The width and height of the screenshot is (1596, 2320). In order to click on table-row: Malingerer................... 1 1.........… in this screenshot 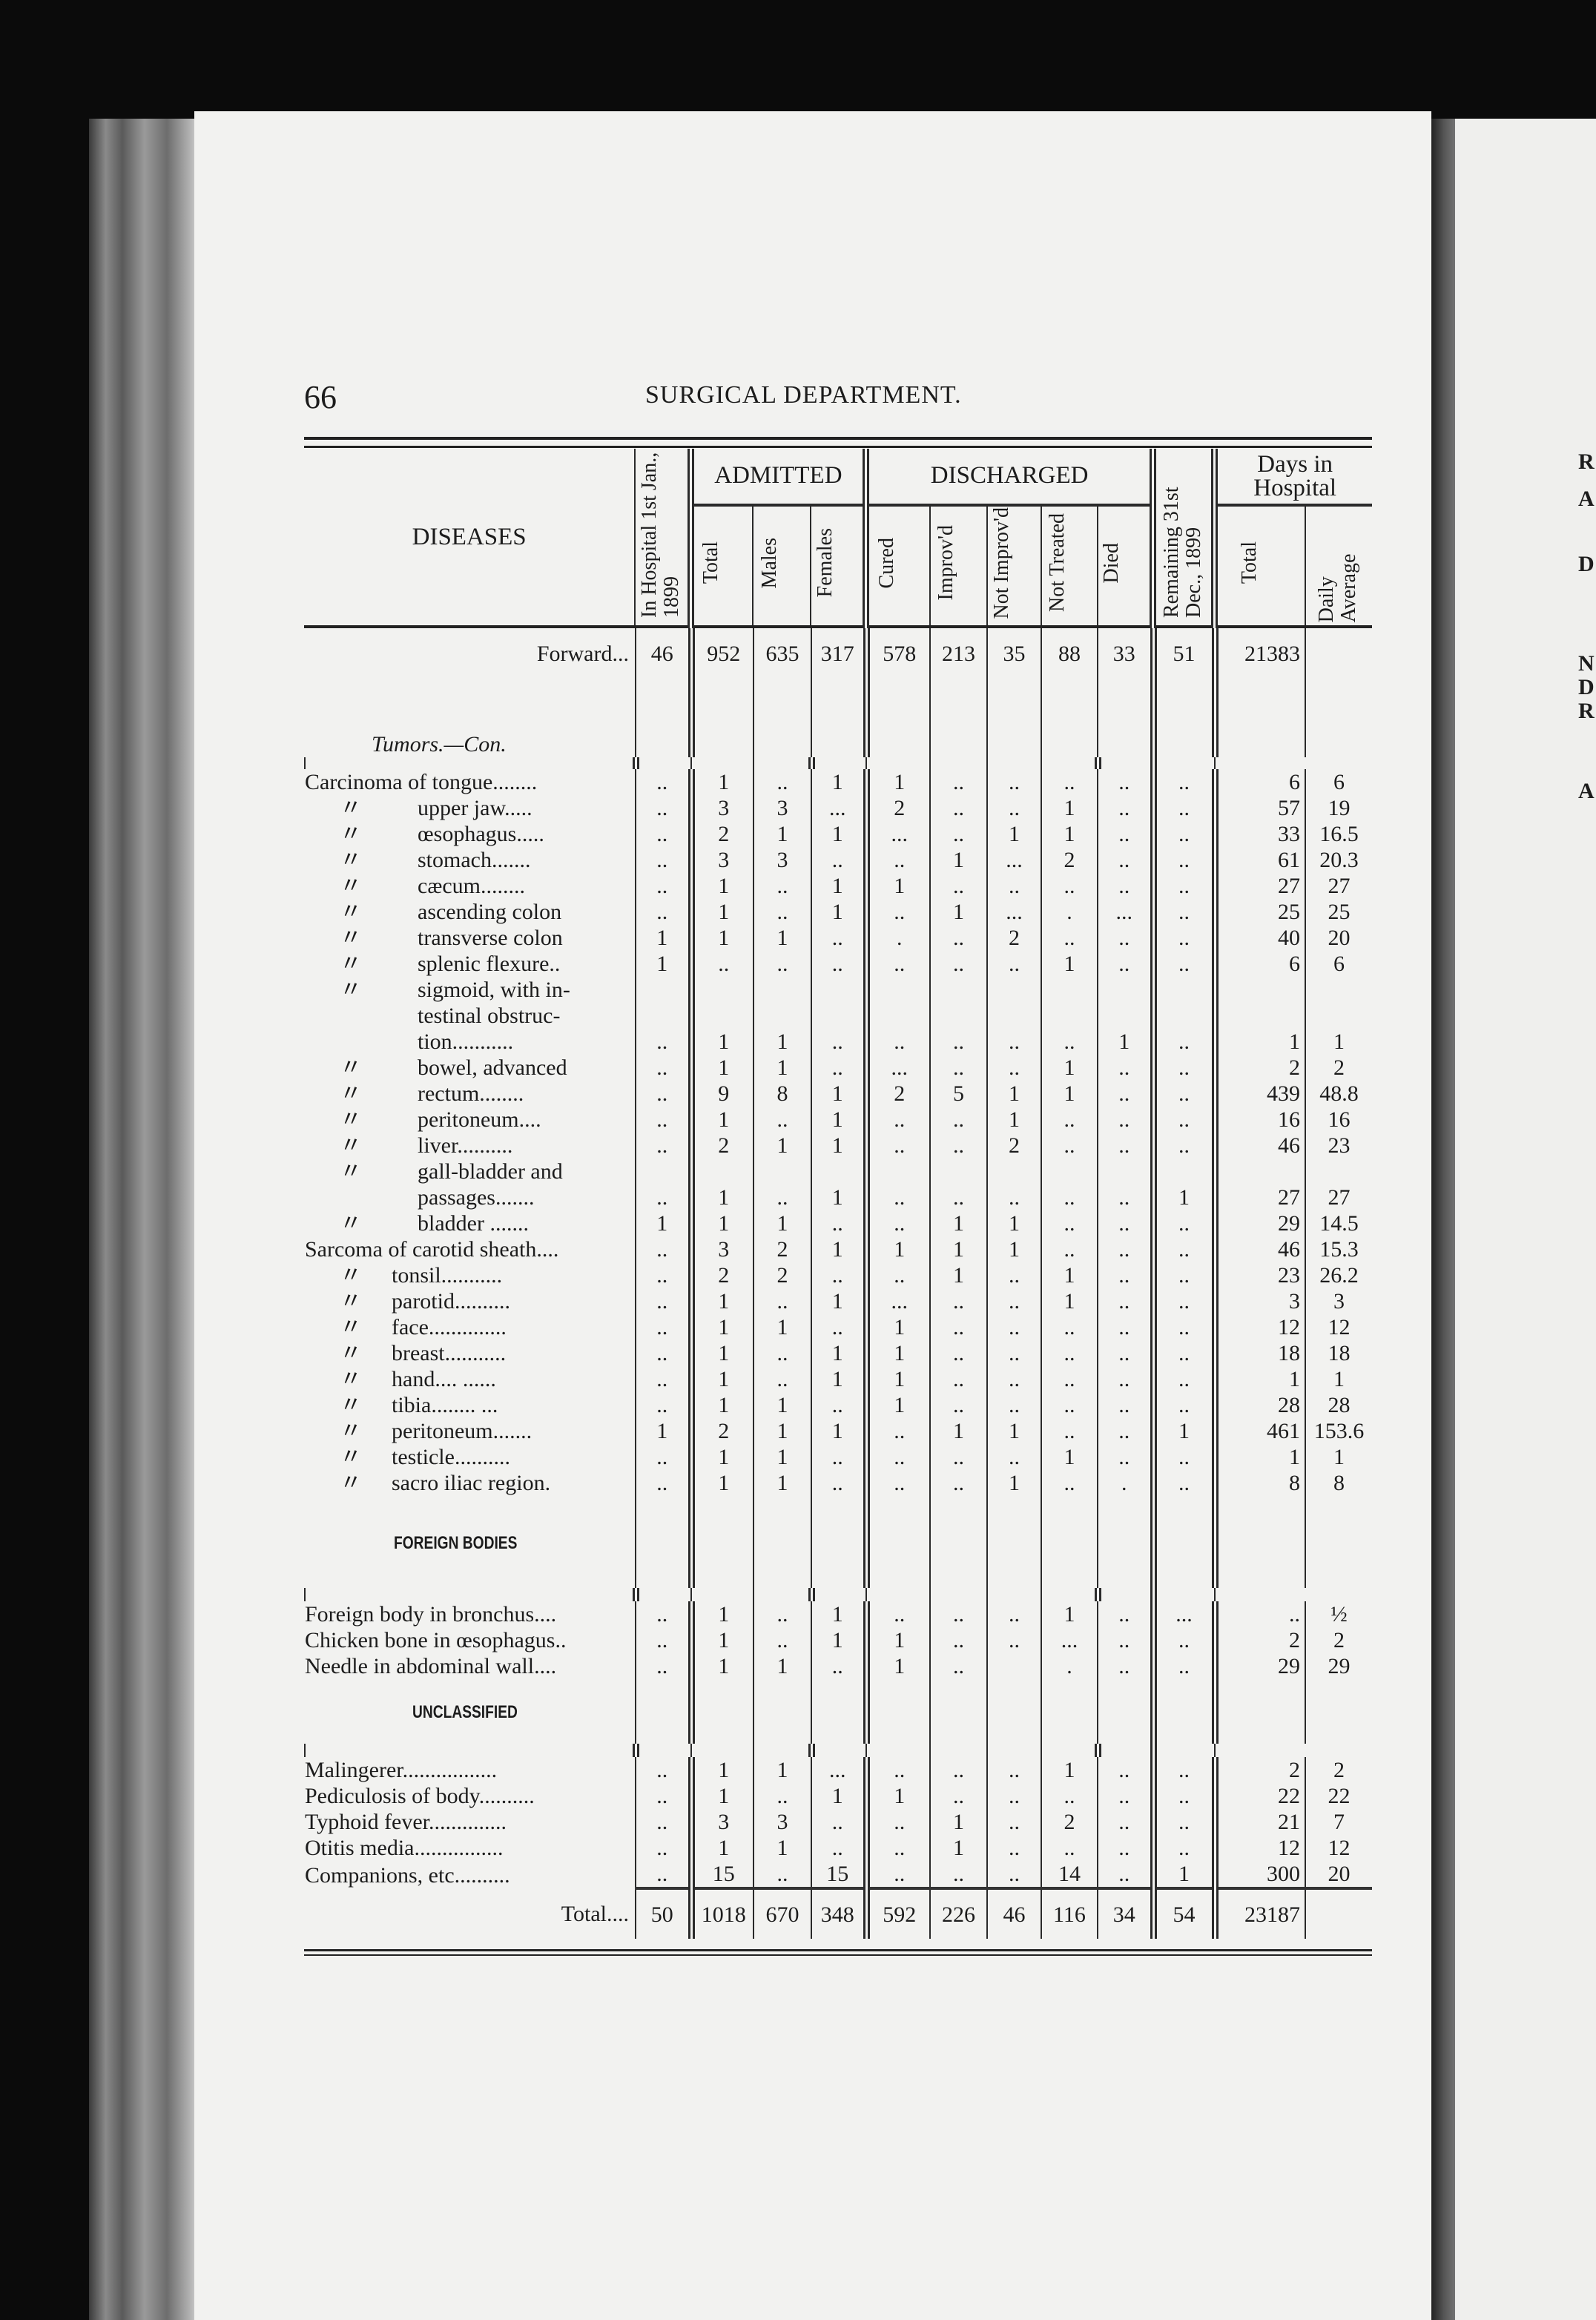, I will do `click(838, 1770)`.